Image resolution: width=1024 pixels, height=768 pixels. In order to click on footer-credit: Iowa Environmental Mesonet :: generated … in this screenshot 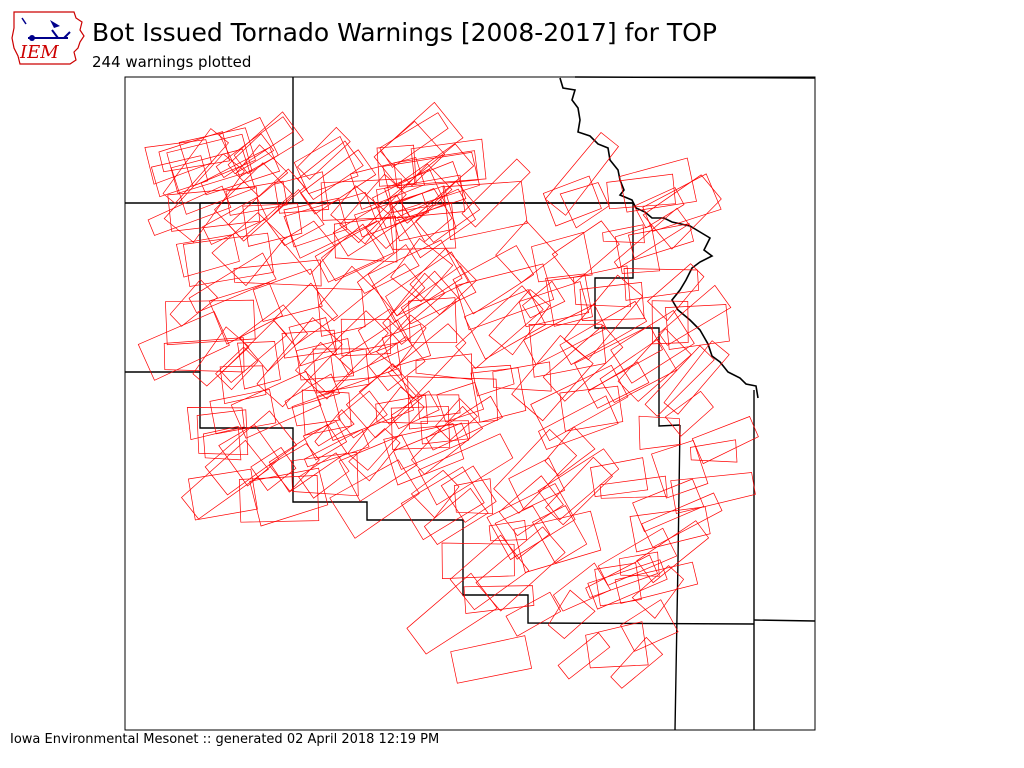, I will do `click(225, 739)`.